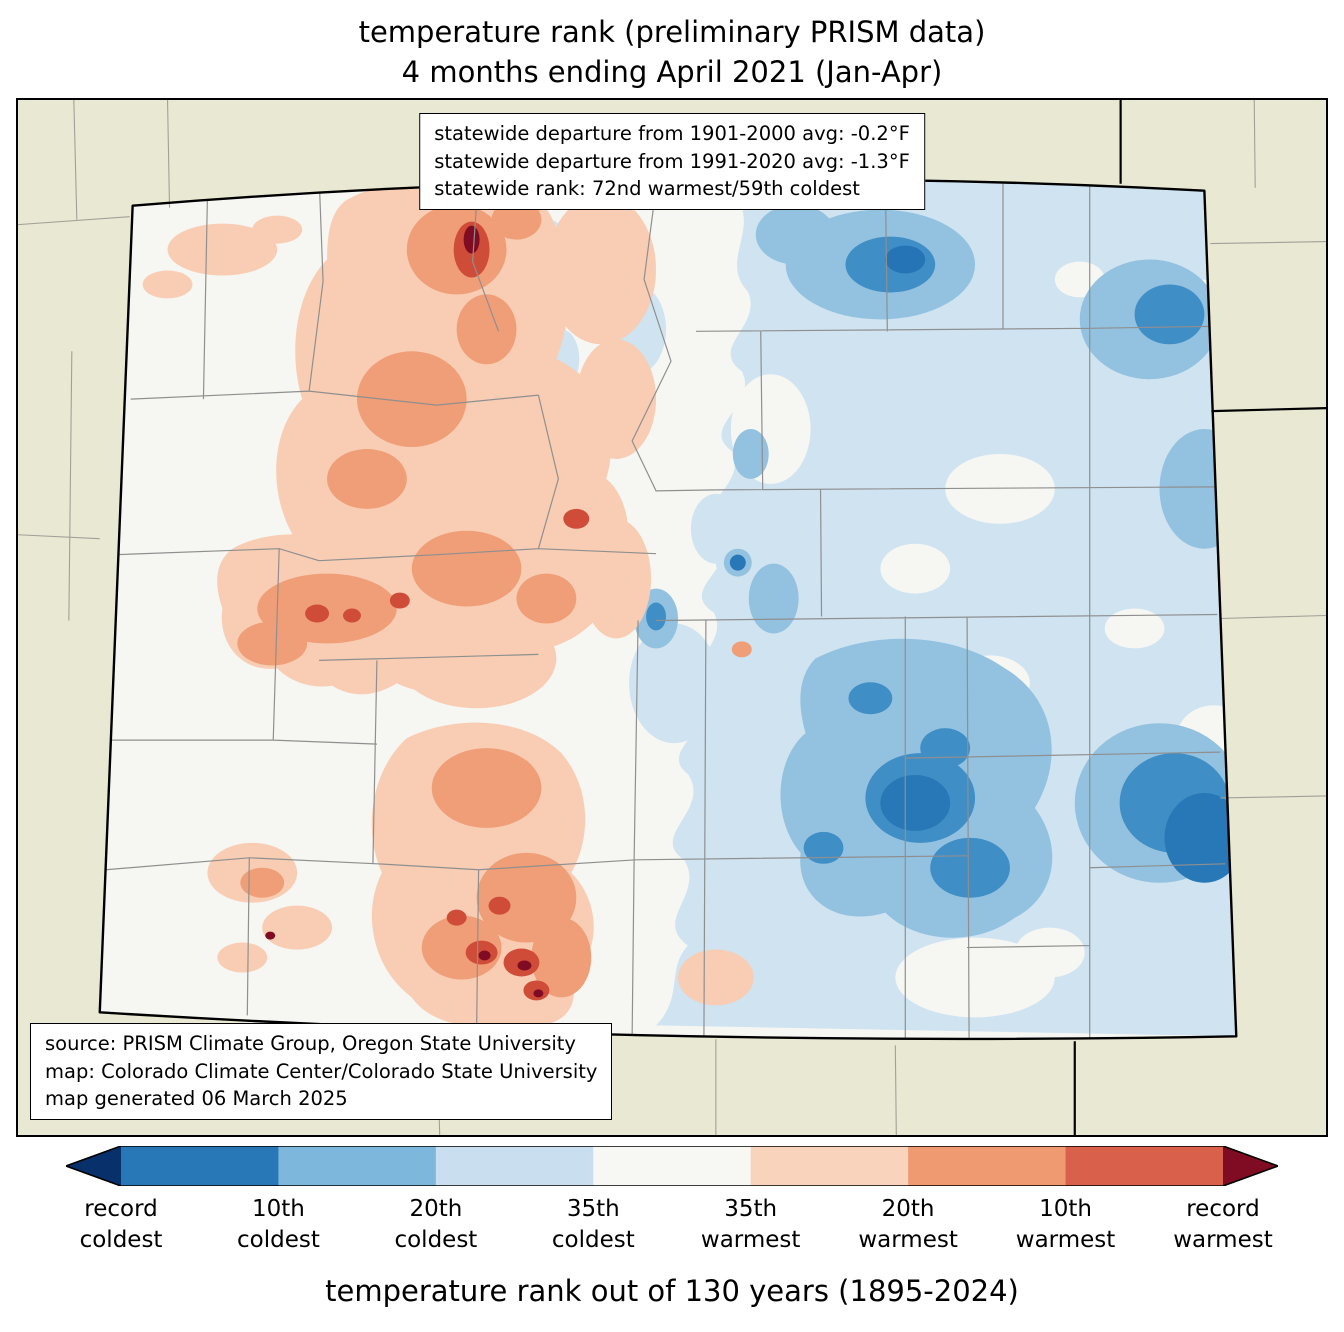 This screenshot has height=1332, width=1344. Describe the element at coordinates (750, 1224) in the screenshot. I see `colorbar-tick-35th-warmest: 35th warmest` at that location.